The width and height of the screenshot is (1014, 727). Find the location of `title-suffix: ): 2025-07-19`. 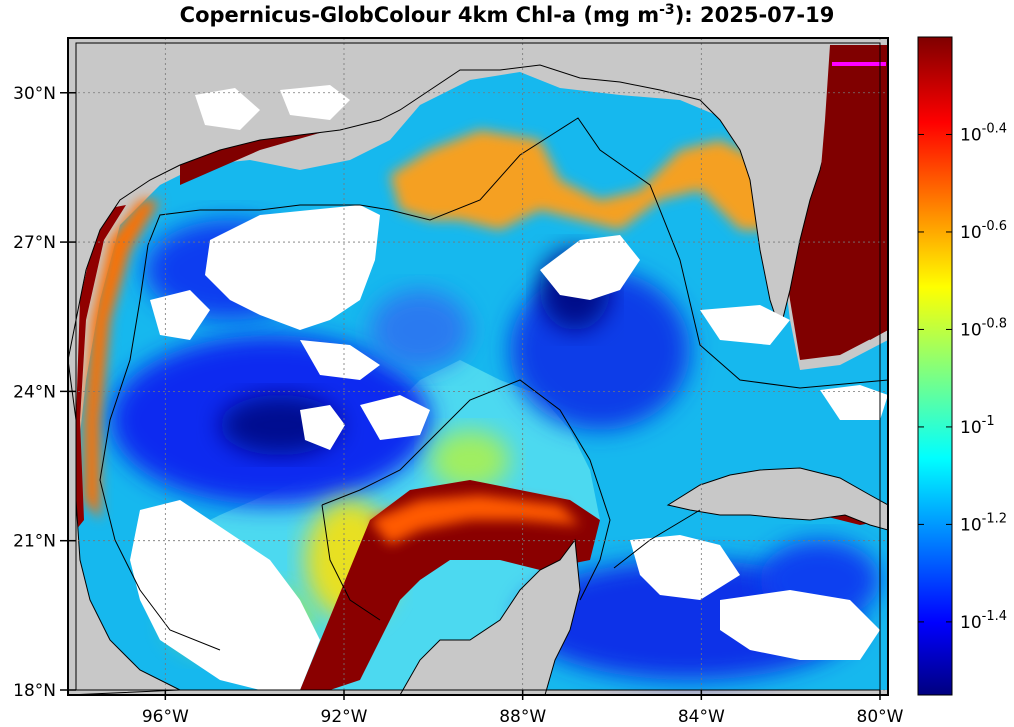

title-suffix: ): 2025-07-19 is located at coordinates (754, 15).